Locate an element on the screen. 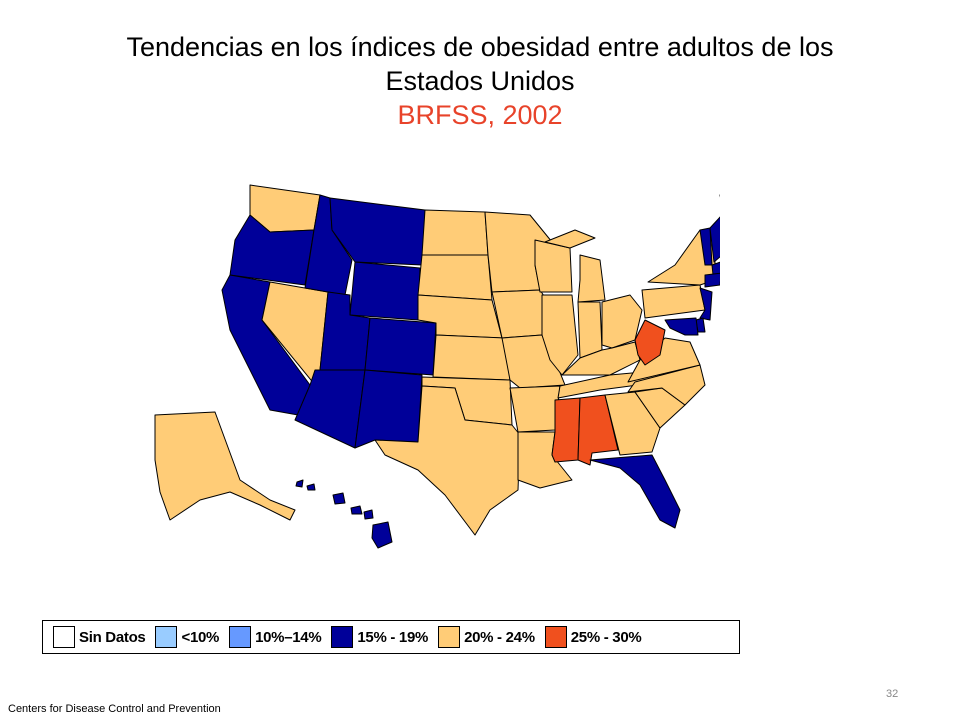 Image resolution: width=960 pixels, height=720 pixels. state-MT is located at coordinates (377, 231).